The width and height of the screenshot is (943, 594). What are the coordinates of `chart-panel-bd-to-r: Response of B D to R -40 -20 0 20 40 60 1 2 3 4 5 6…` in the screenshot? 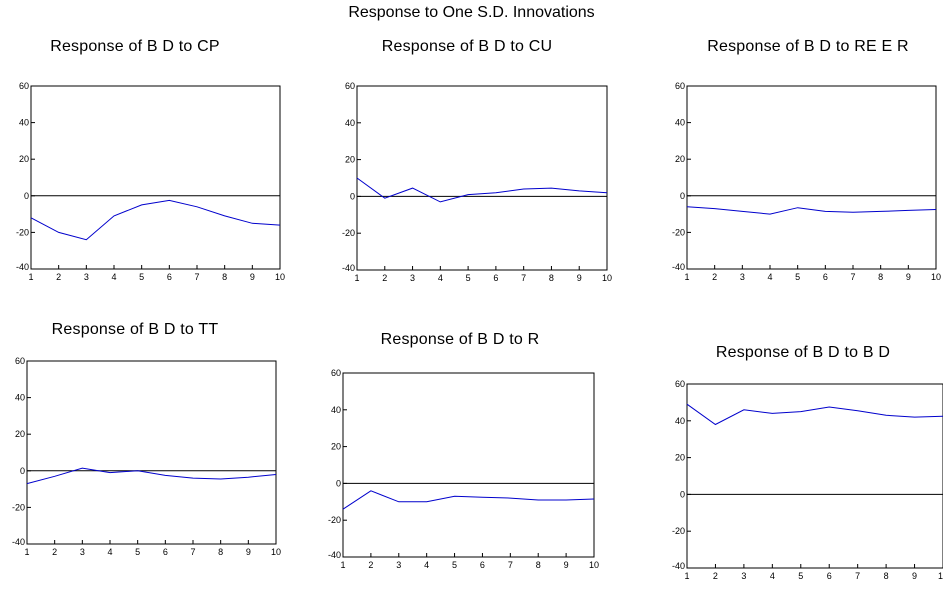 It's located at (465, 456).